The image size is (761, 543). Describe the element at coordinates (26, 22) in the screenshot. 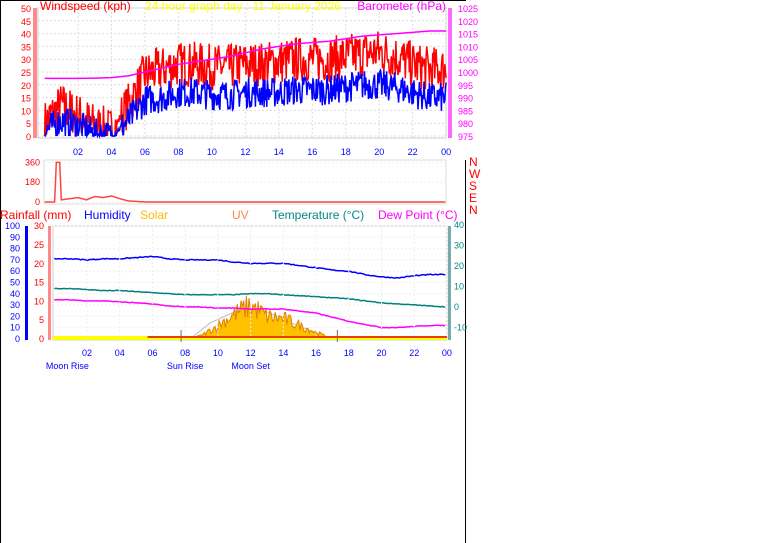

I see `wind-tick-label: 45` at that location.